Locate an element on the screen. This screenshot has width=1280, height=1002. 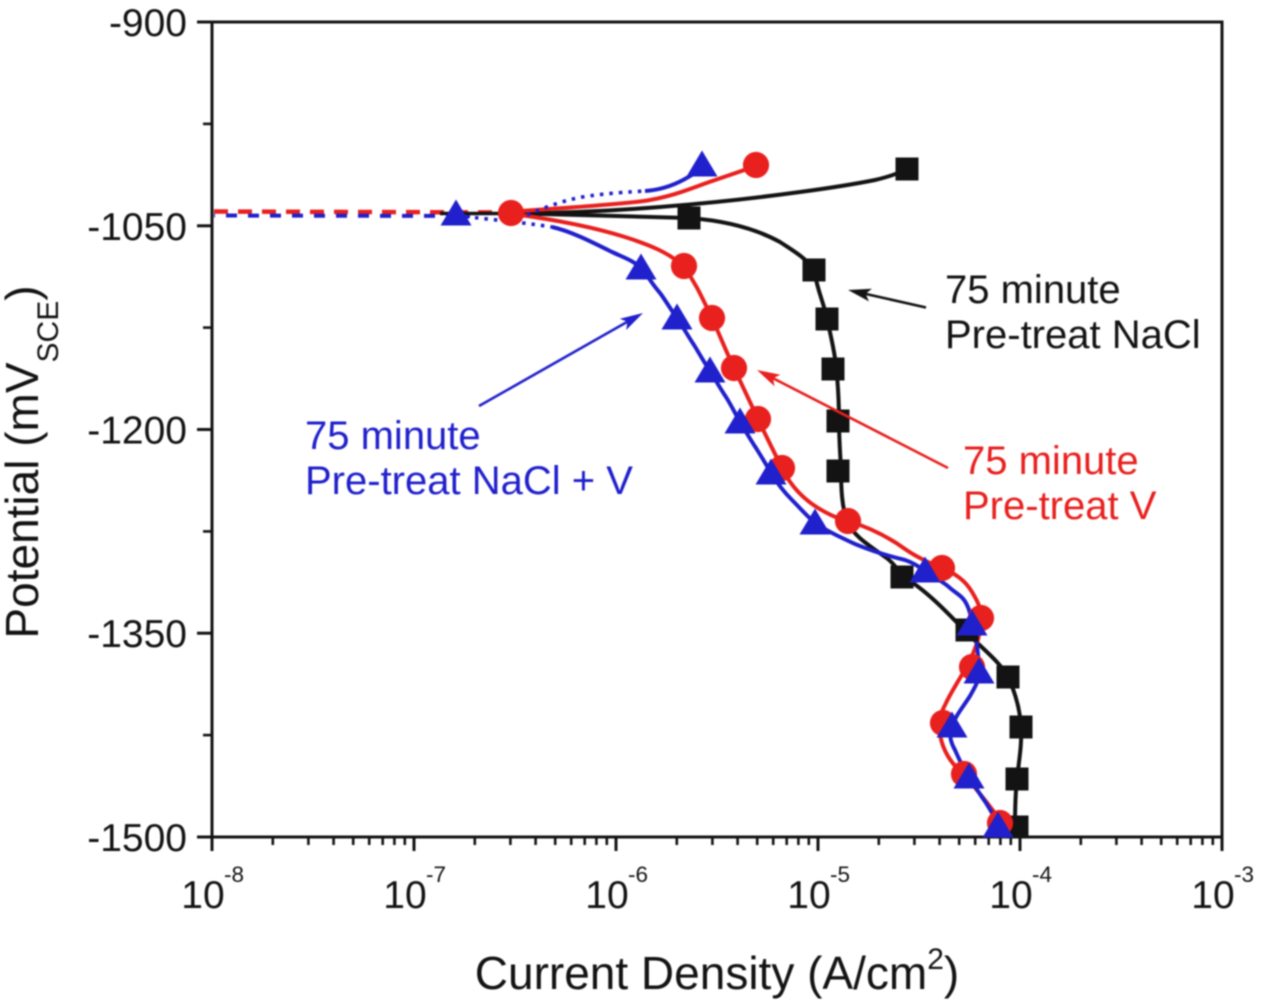
svg-text: Pre-treat NaCl is located at coordinates (1073, 335).